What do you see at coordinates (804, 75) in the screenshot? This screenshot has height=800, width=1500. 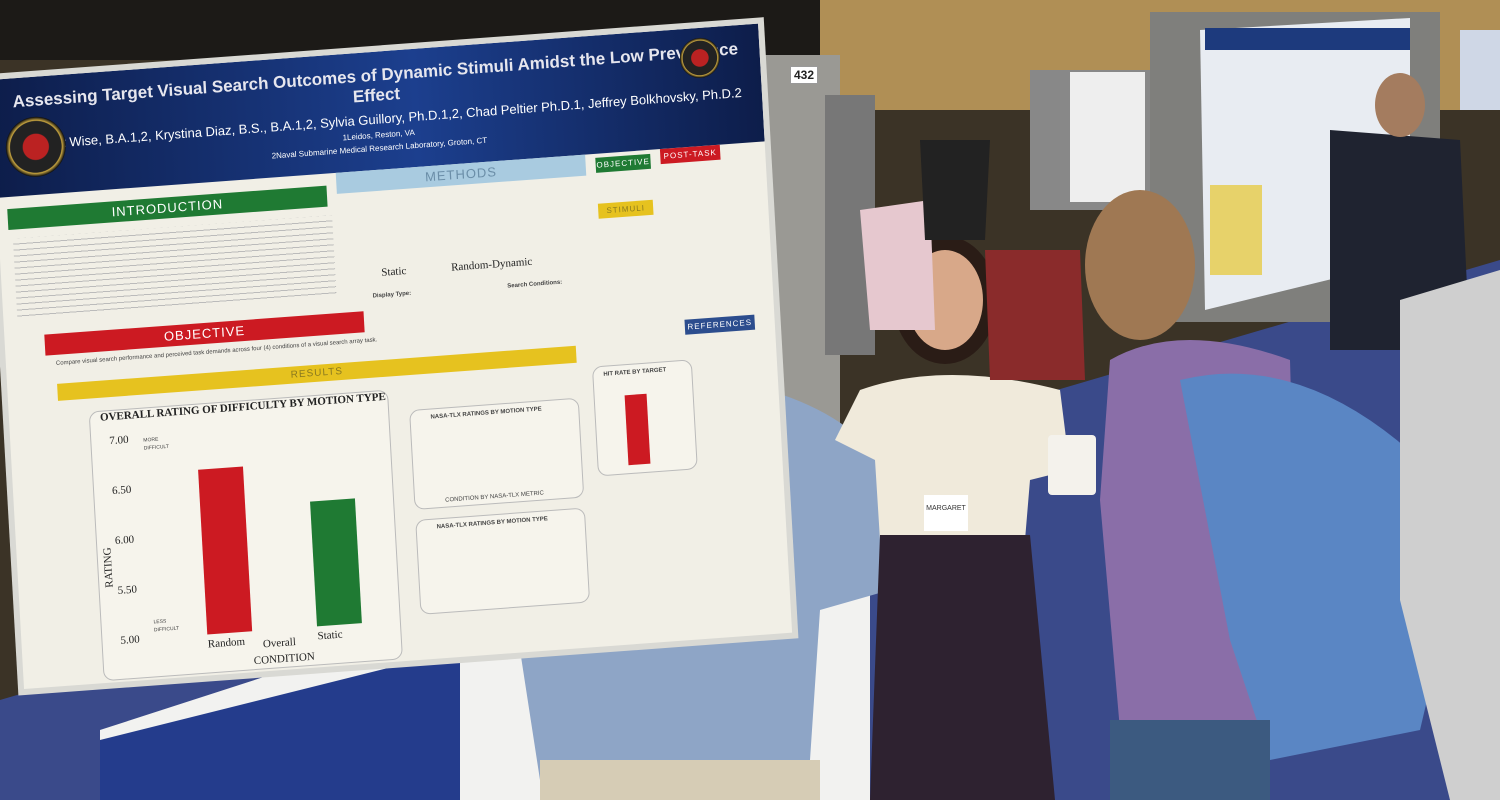 I see `board-number: 432` at bounding box center [804, 75].